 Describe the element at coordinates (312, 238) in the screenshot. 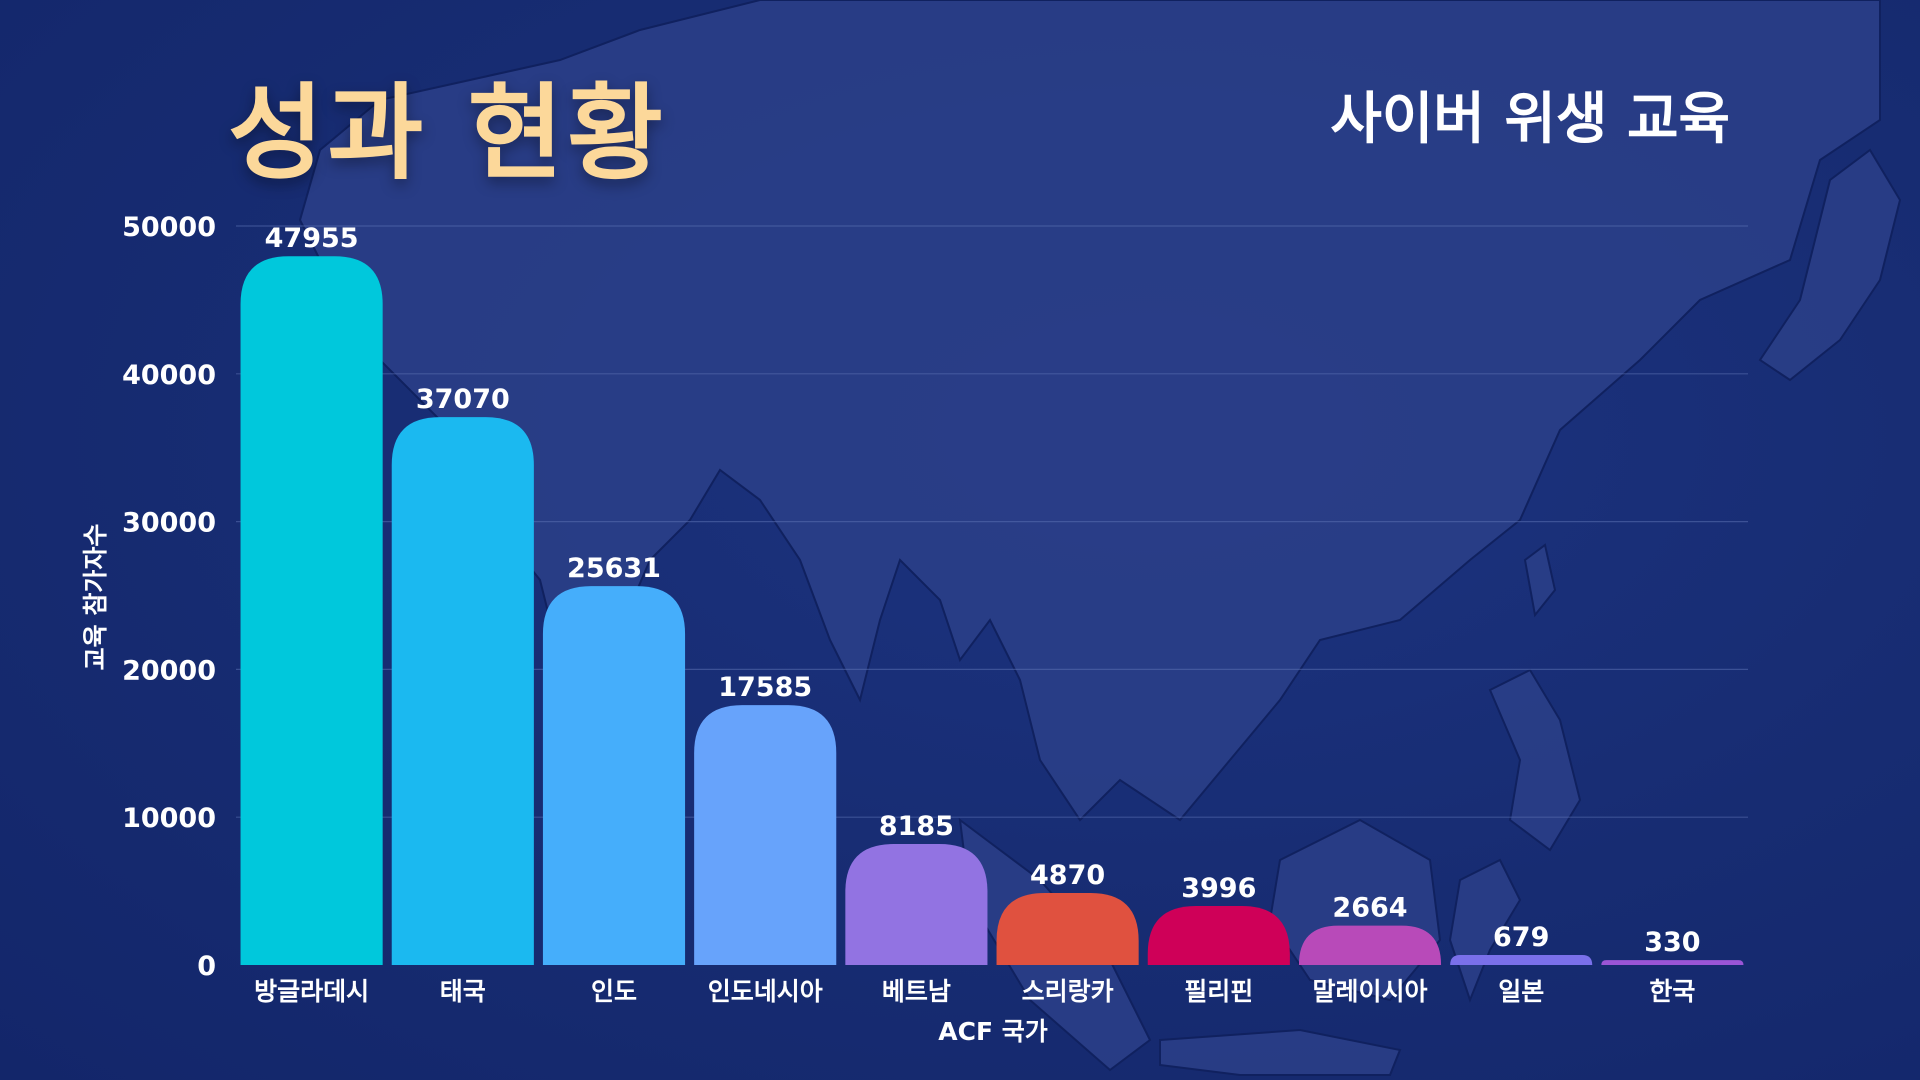

I see `value-label: 47955` at that location.